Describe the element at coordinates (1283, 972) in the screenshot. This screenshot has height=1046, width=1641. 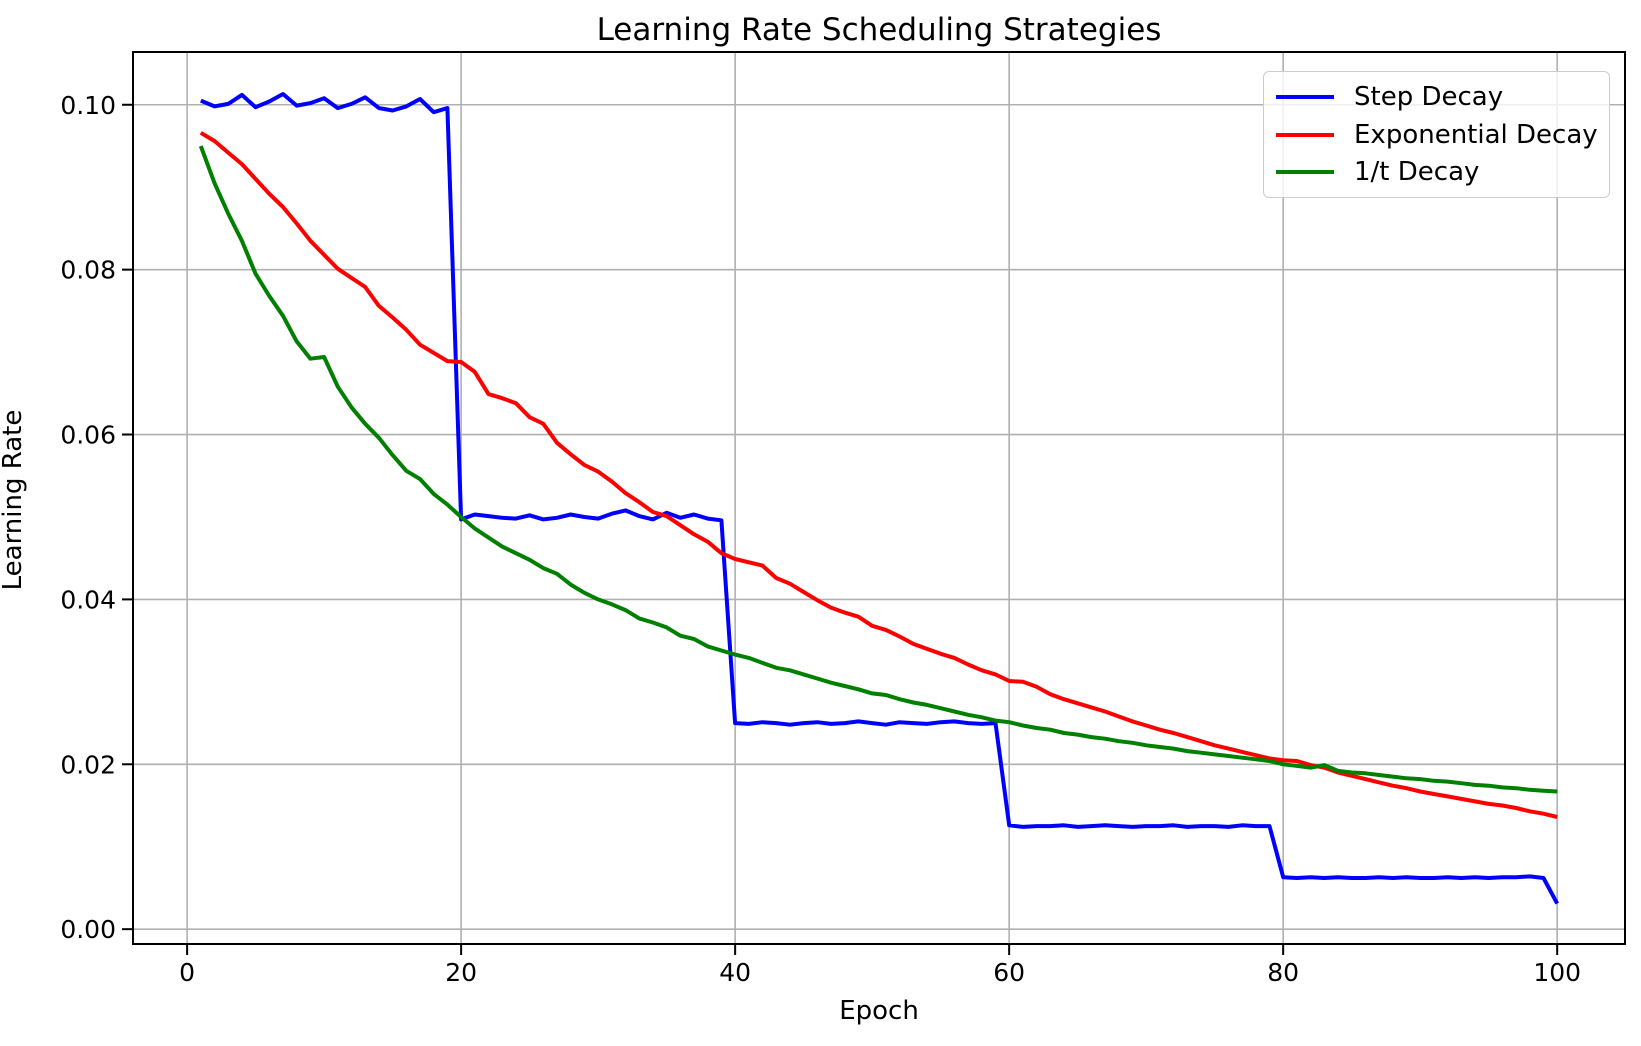
I see `x-tick-label-80: 80` at that location.